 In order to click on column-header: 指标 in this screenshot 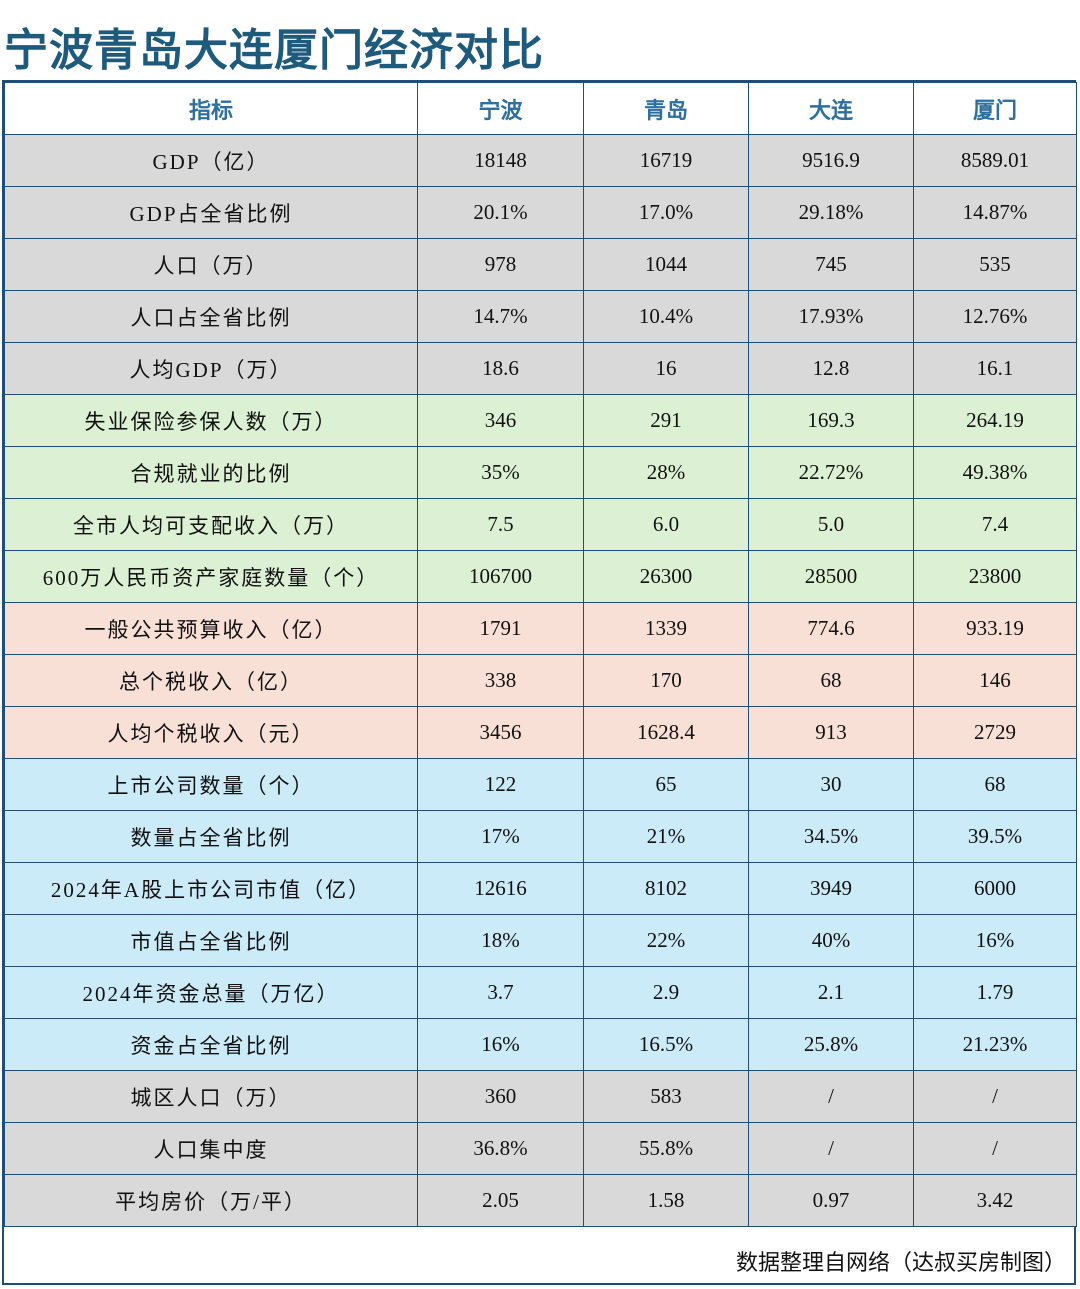, I will do `click(211, 108)`.